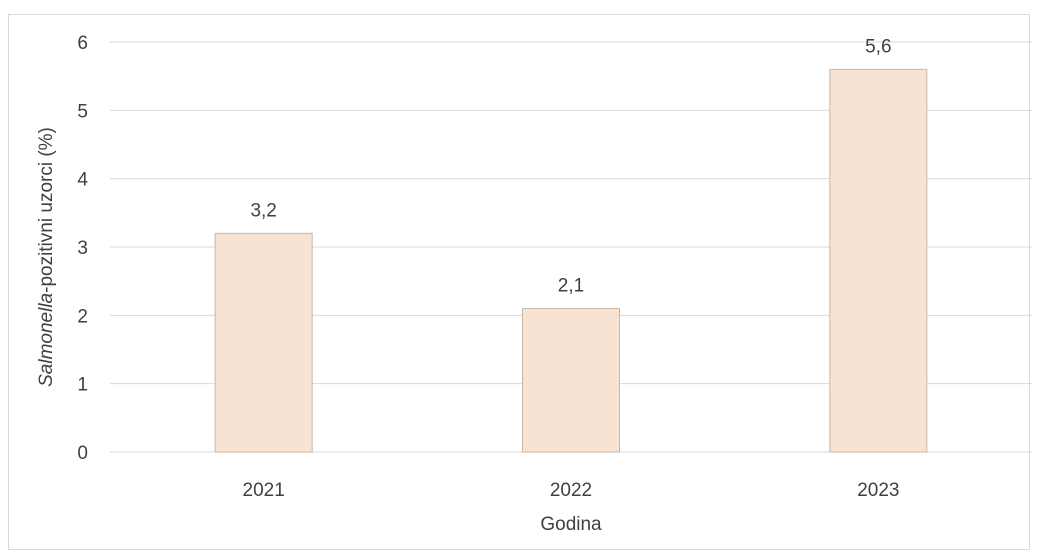  I want to click on y-axis-title-italic: Salmonella, so click(46, 340).